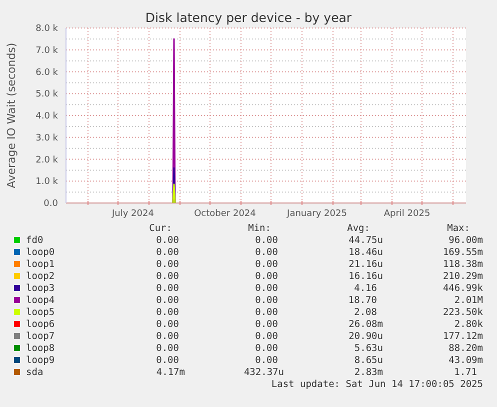 Image resolution: width=497 pixels, height=407 pixels. Describe the element at coordinates (47, 73) in the screenshot. I see `y-tick-label: 6.0 k` at that location.